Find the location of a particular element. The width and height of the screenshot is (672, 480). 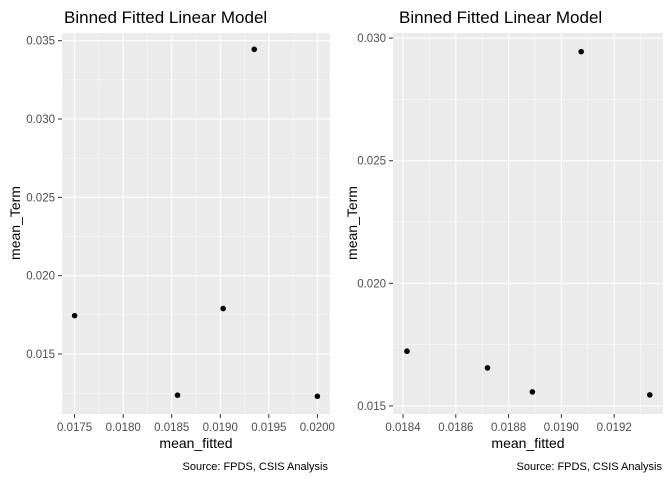

chart-left-y-ticks: 0.015 0.020 0.025 0.030 0.035 is located at coordinates (44, 198).